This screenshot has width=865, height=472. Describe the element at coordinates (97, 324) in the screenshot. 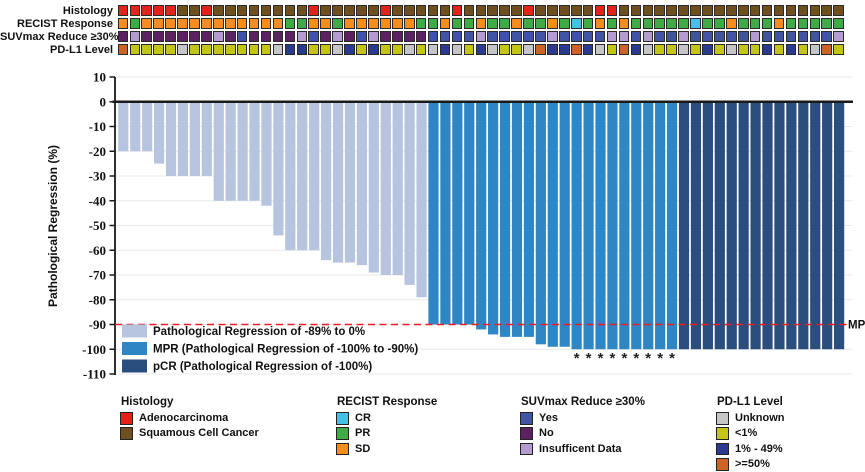

I see `y-tick-label: -90` at that location.